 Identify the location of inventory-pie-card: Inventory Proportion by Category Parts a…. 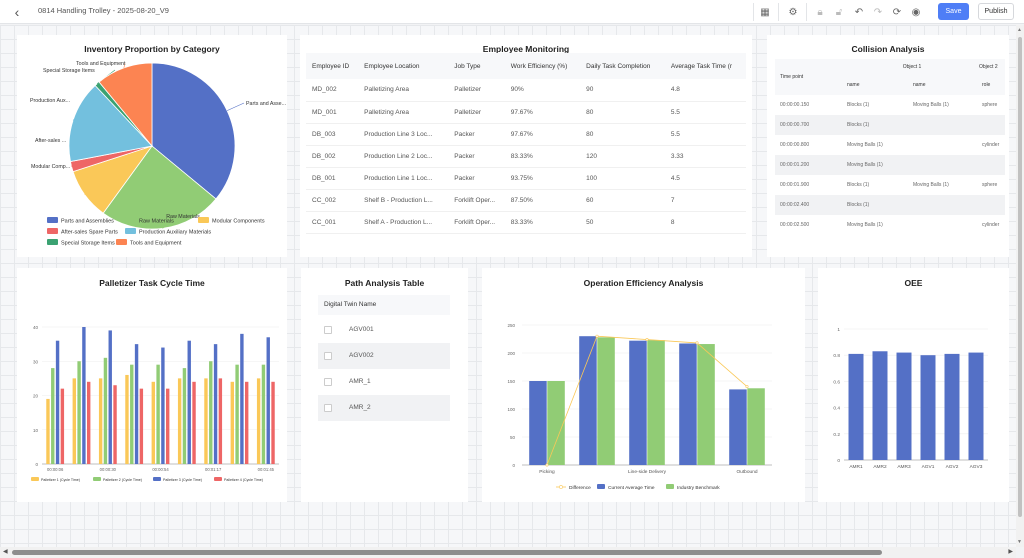
(152, 146).